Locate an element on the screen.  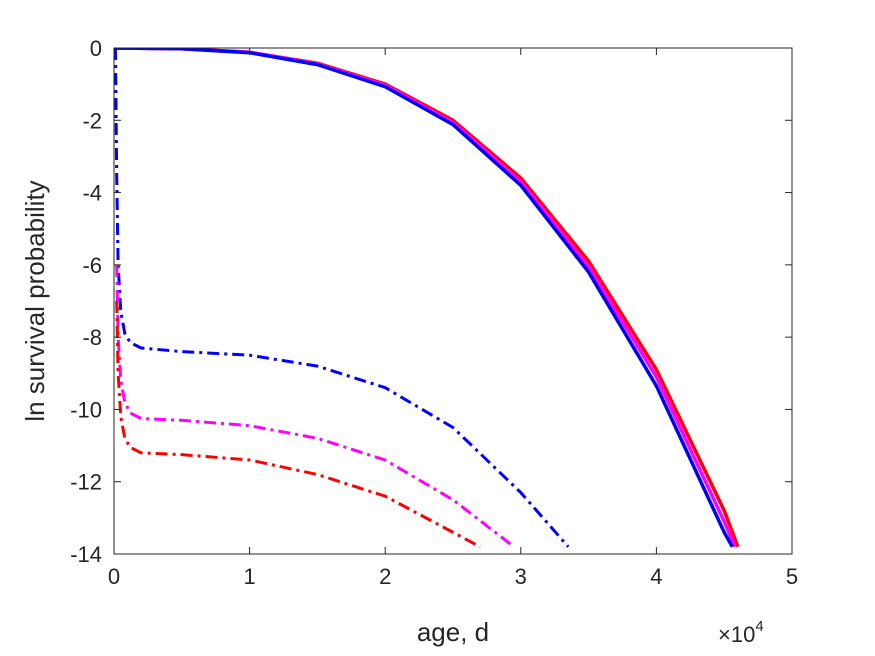
x-exponent-base: ×10 is located at coordinates (736, 634).